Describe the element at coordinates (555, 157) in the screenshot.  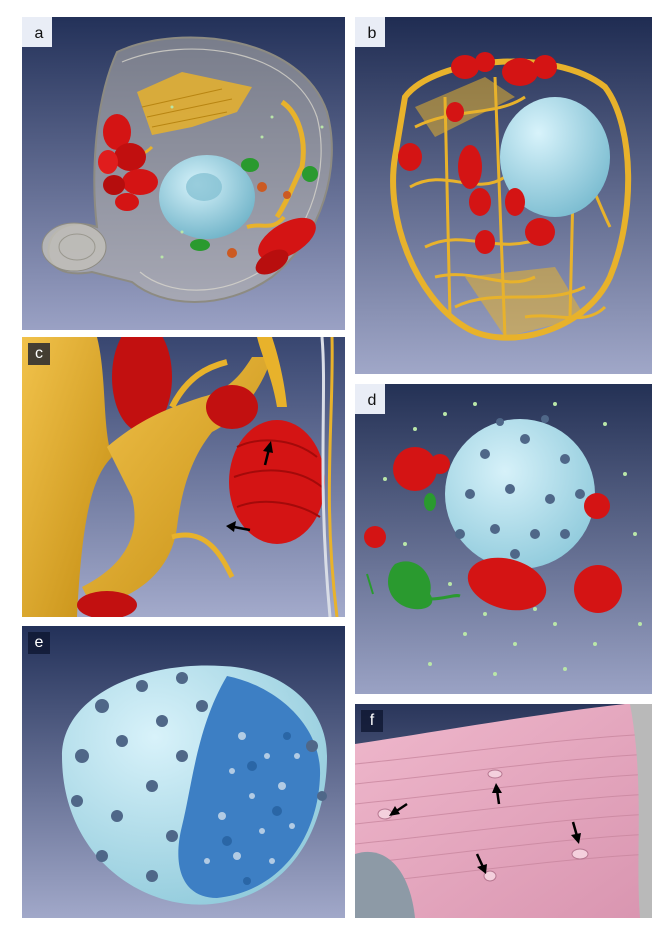
I see `nucleus` at that location.